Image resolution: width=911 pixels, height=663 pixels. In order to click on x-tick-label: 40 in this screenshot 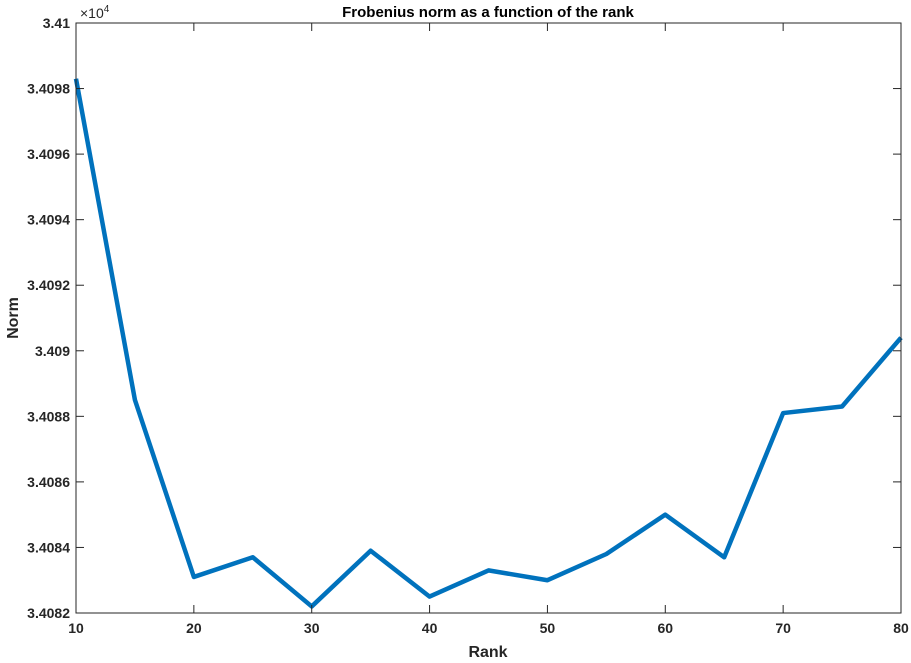, I will do `click(430, 628)`.